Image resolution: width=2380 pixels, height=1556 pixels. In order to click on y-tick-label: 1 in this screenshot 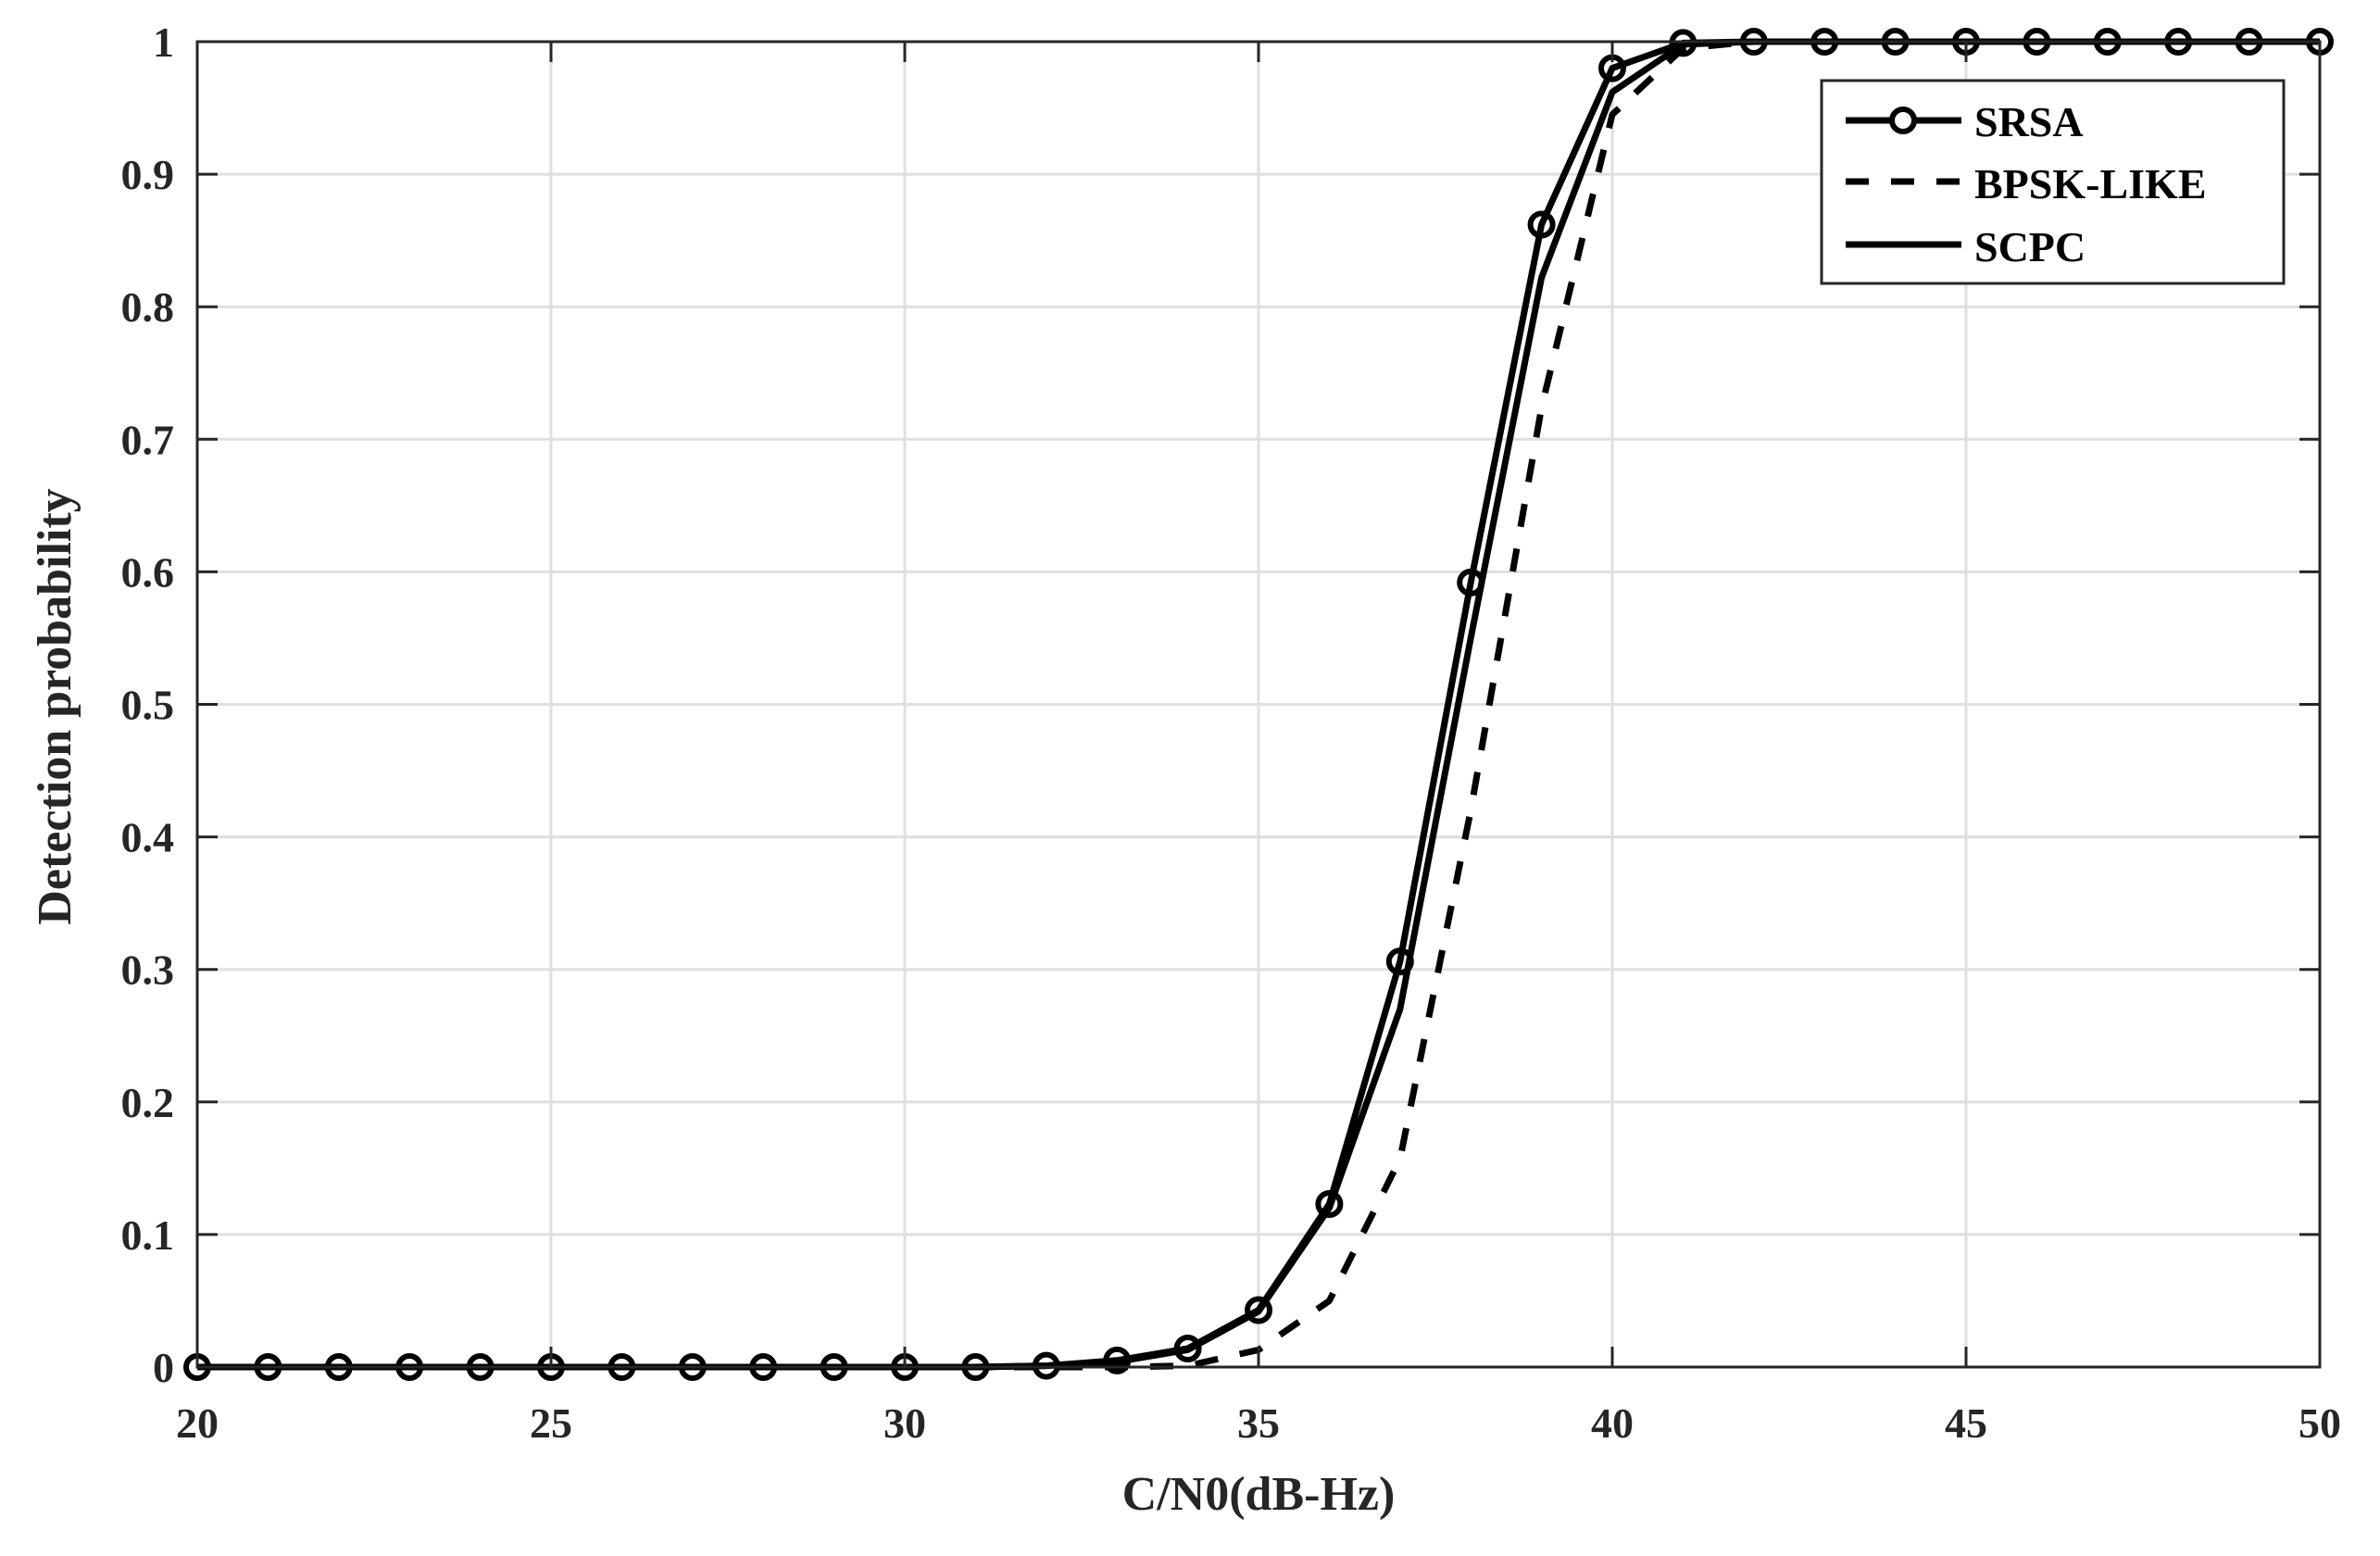, I will do `click(163, 43)`.